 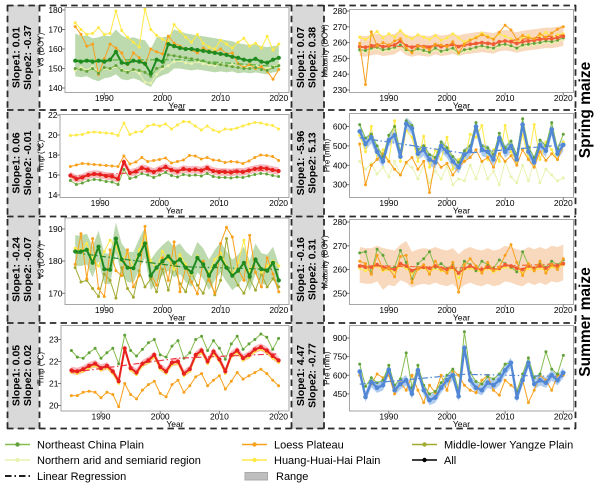 I want to click on svg-text: 190, so click(x=55, y=229).